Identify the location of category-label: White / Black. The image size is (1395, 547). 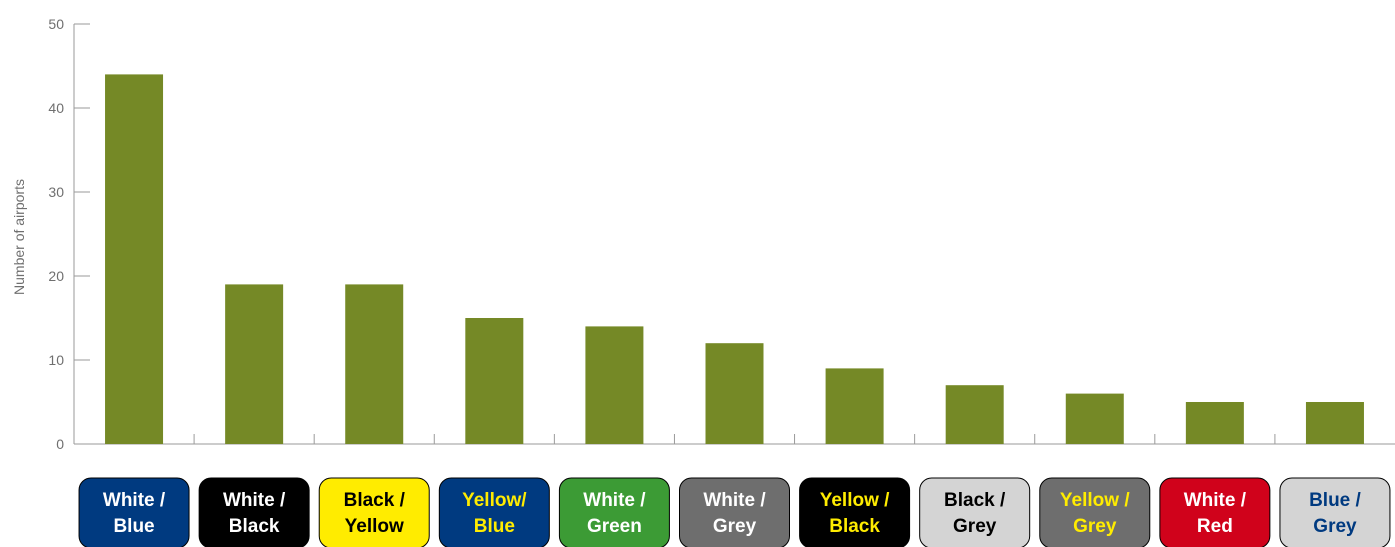
(254, 512).